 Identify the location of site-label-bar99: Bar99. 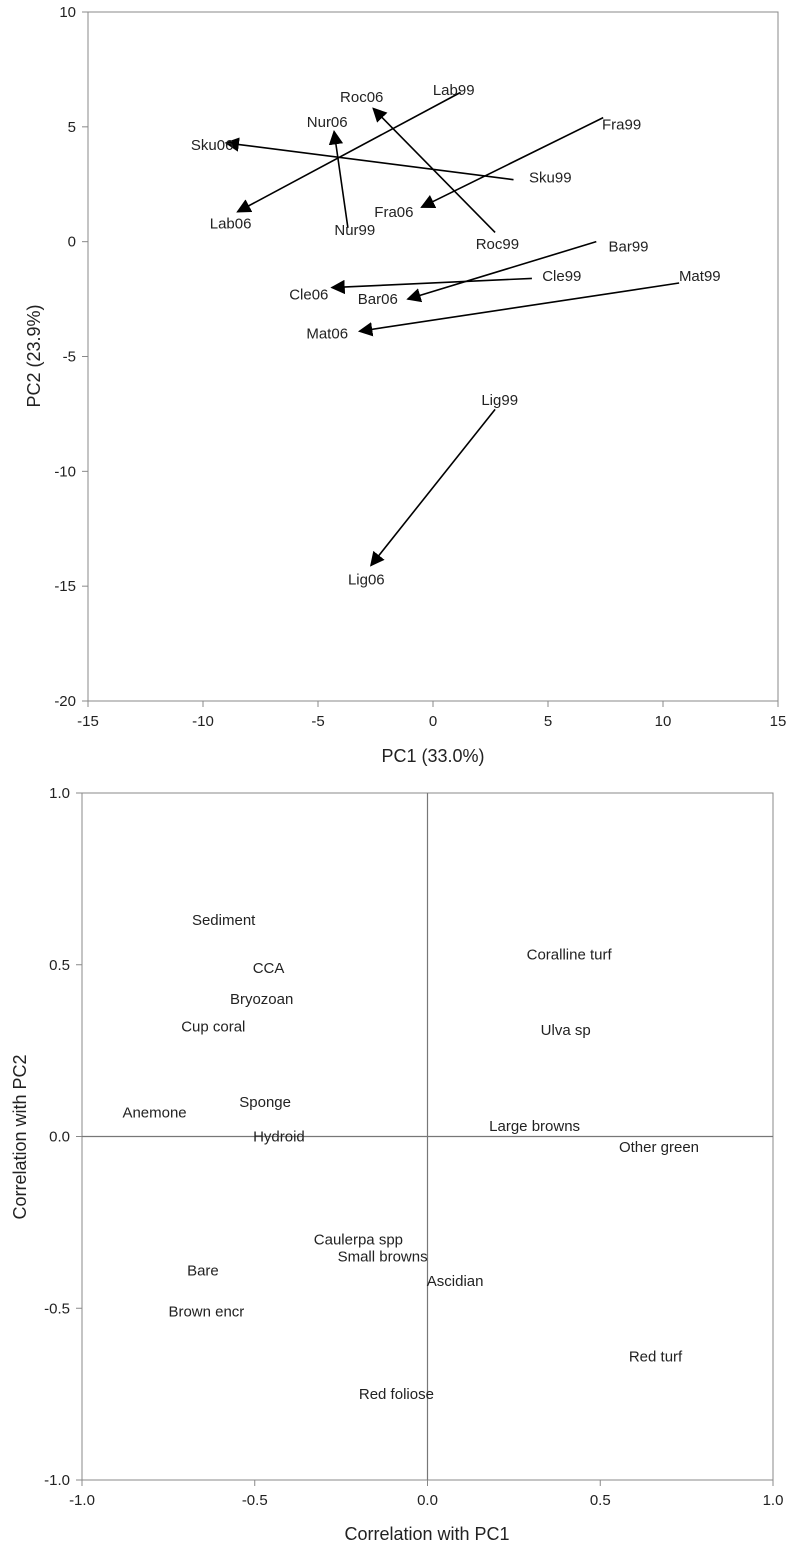
(628, 246).